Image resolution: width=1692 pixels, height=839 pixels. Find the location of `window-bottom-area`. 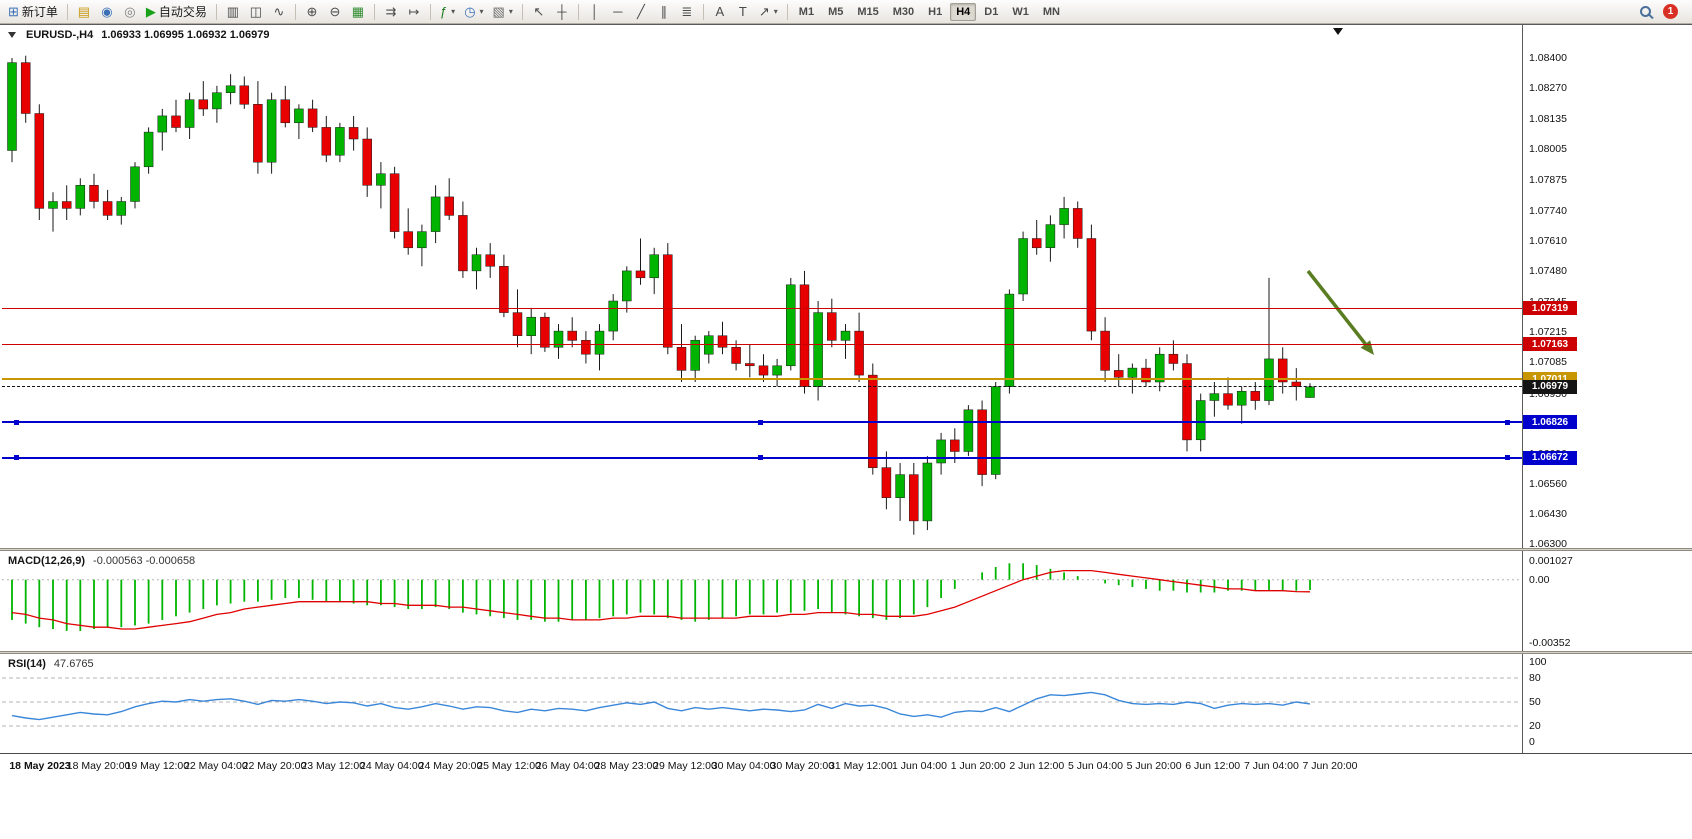

window-bottom-area is located at coordinates (846, 809).